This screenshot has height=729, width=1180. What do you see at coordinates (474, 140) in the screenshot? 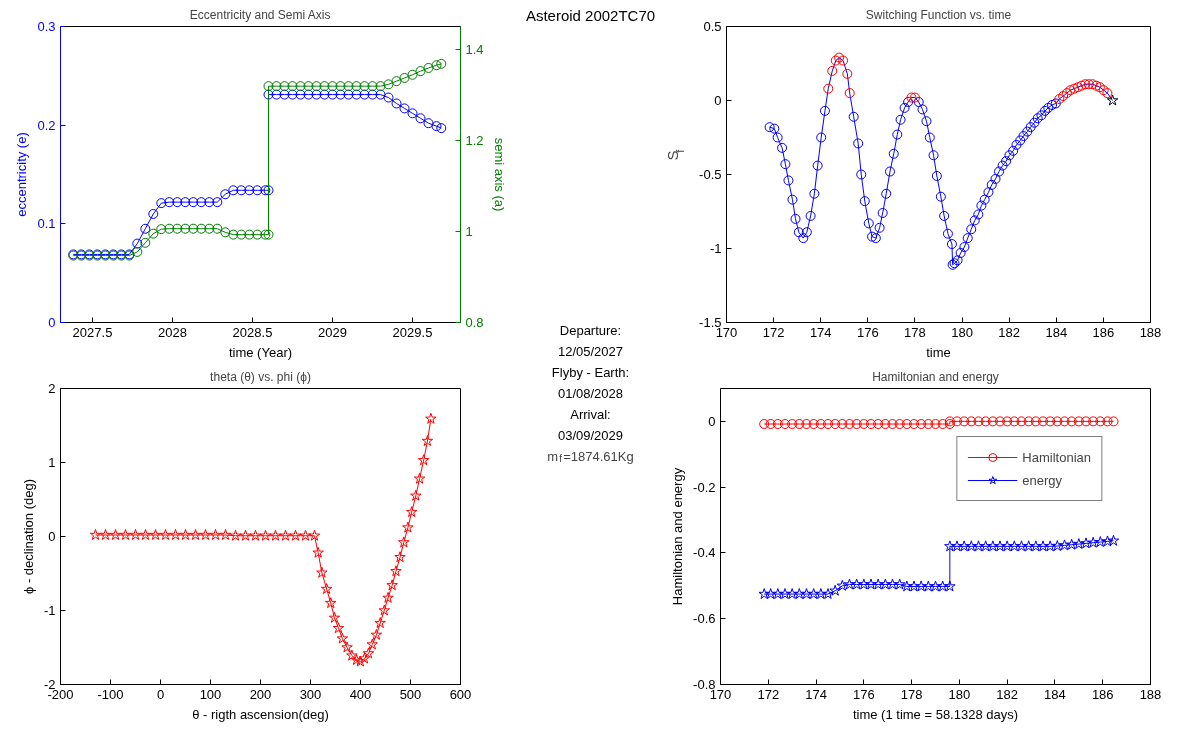
I see `y2-tick-label: 1.2` at bounding box center [474, 140].